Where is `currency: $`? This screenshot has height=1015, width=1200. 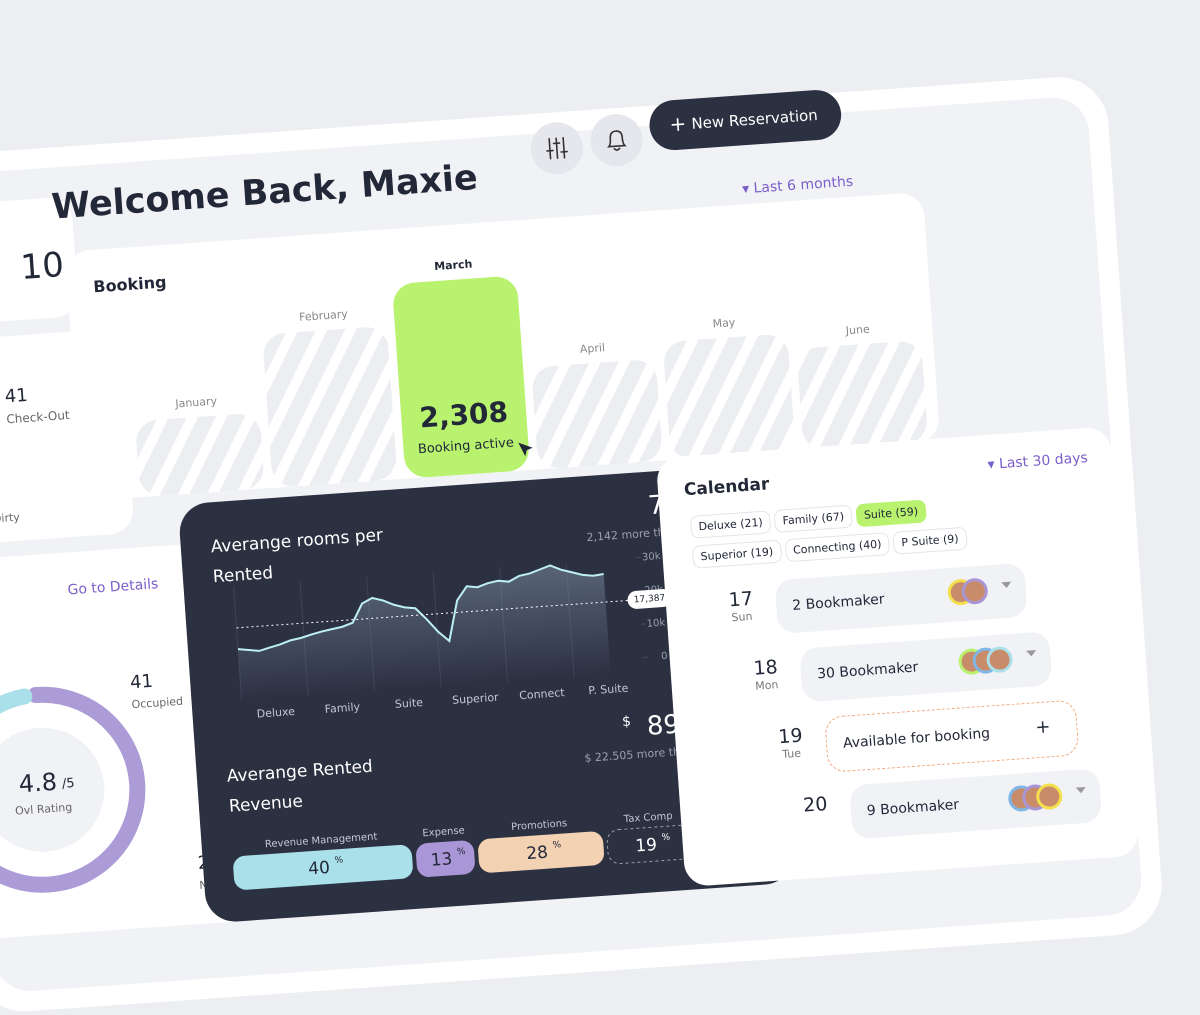
currency: $ is located at coordinates (627, 722).